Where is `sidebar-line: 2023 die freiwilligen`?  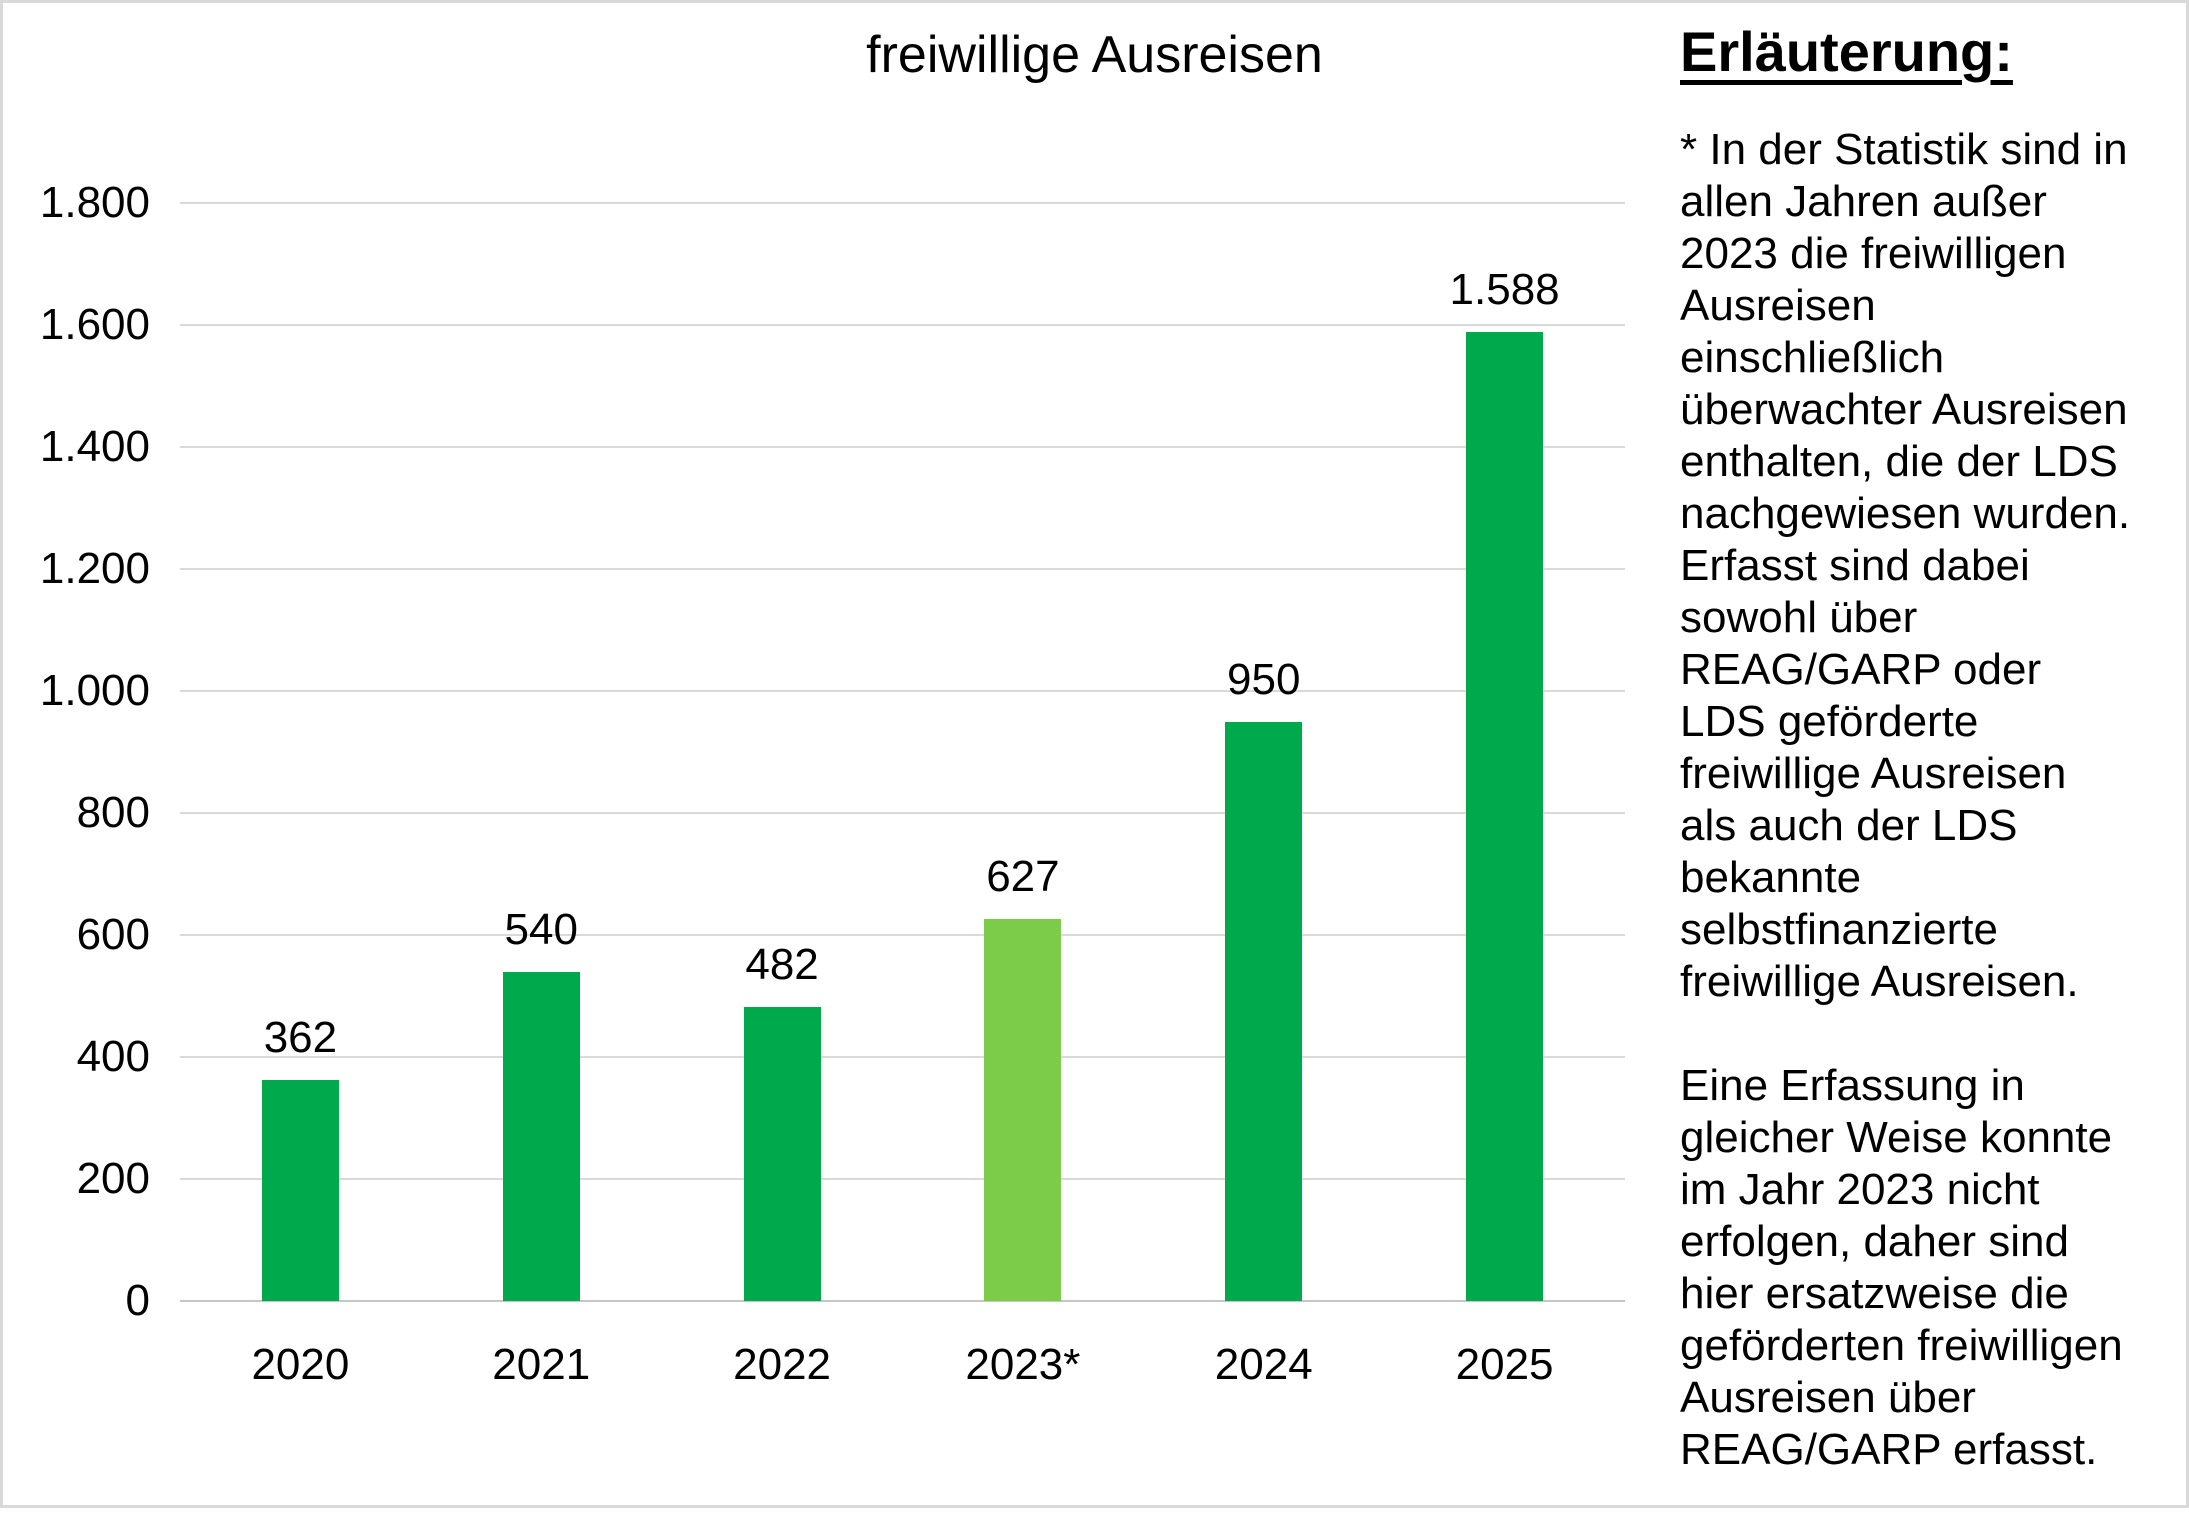
sidebar-line: 2023 die freiwilligen is located at coordinates (1873, 253).